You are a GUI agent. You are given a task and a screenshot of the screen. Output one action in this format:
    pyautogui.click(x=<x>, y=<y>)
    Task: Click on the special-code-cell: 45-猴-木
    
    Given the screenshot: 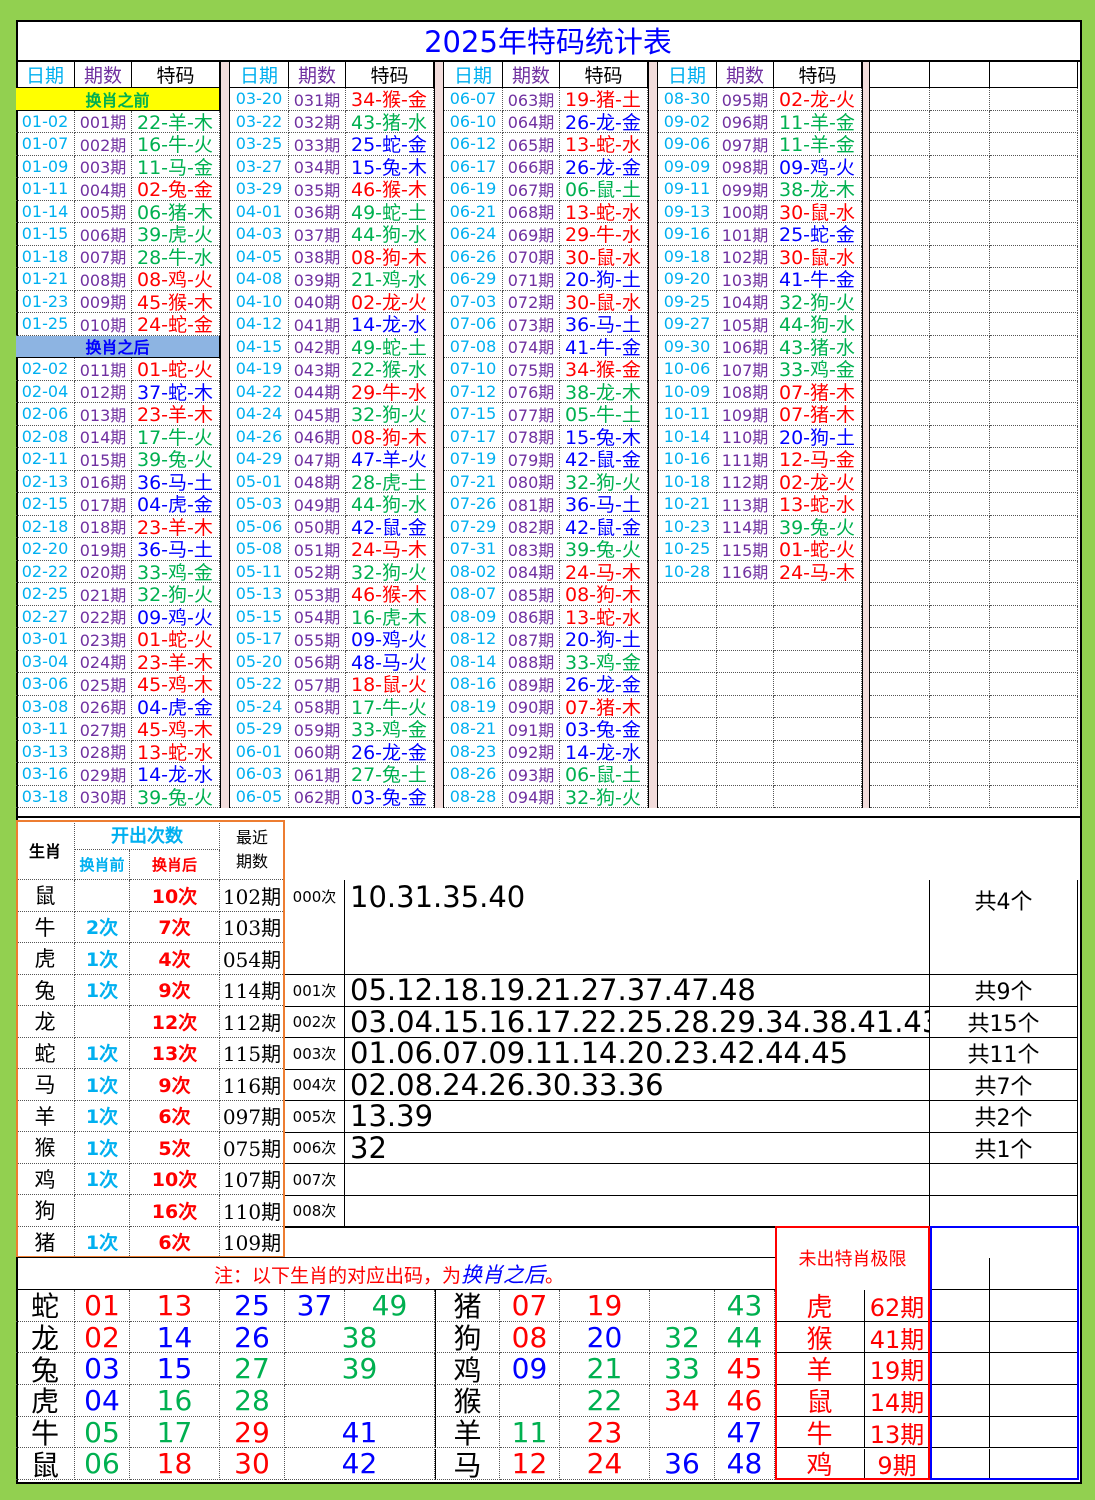 What is the action you would take?
    pyautogui.click(x=176, y=301)
    